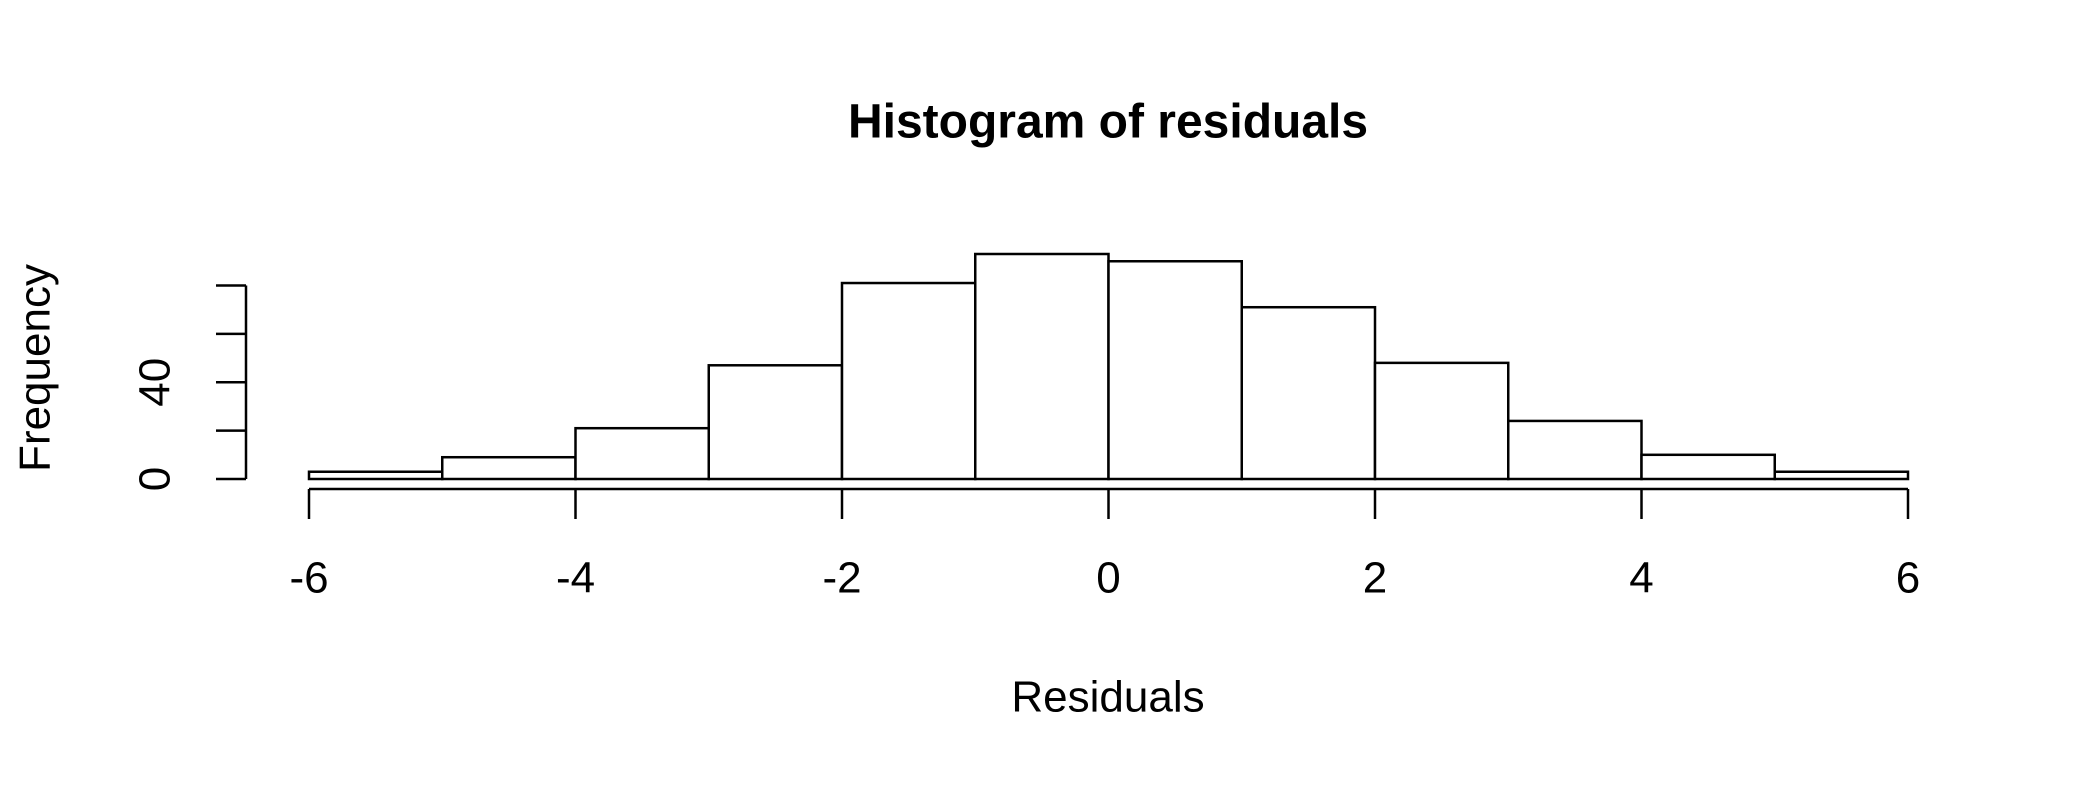 This screenshot has height=800, width=2100. Describe the element at coordinates (308, 578) in the screenshot. I see `x-tick-label: -6` at that location.